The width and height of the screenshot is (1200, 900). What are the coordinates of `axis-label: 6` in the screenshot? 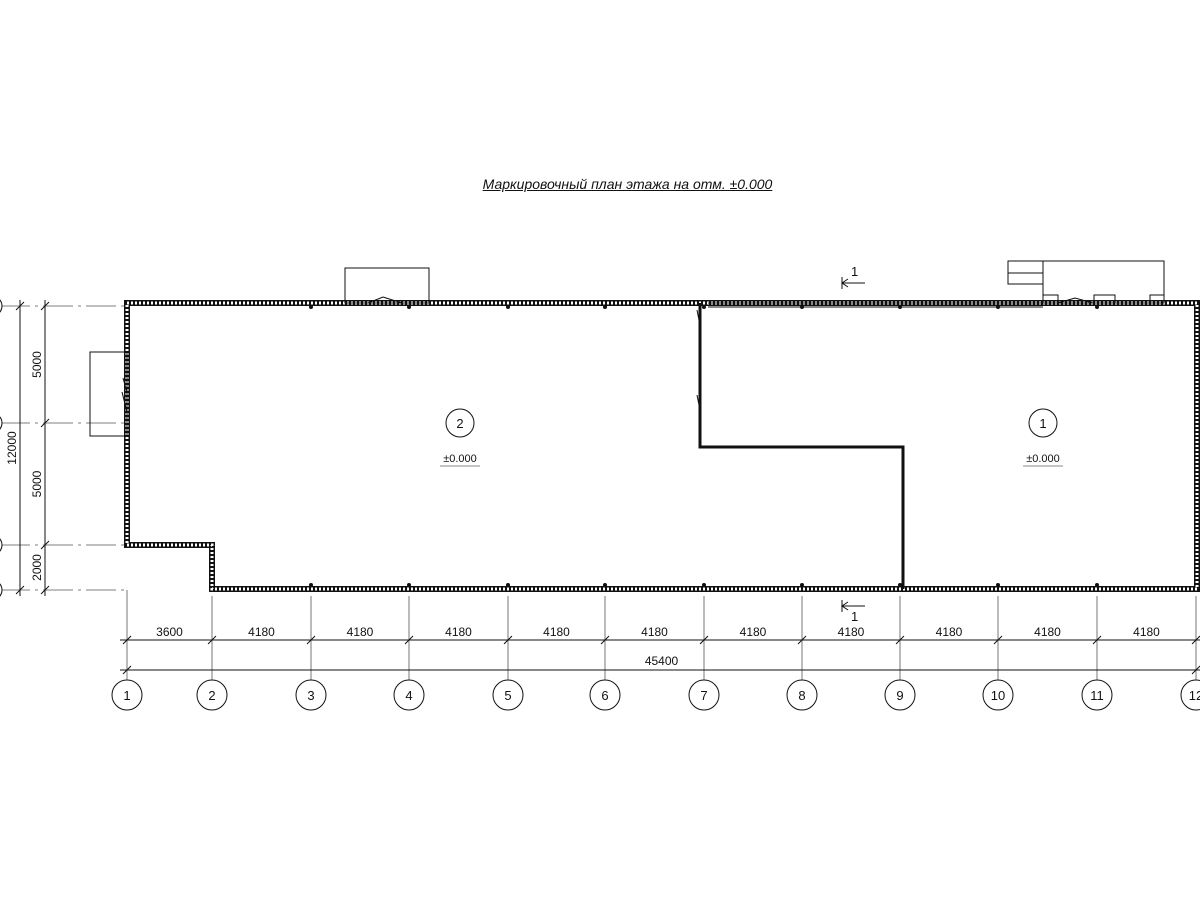 It's located at (604, 695).